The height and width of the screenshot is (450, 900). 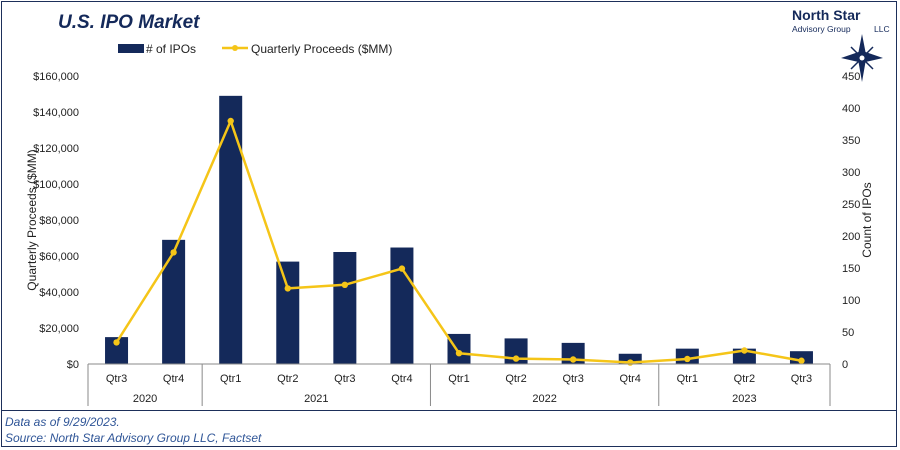 What do you see at coordinates (59, 293) in the screenshot?
I see `left-axis-tick-label: $40,000` at bounding box center [59, 293].